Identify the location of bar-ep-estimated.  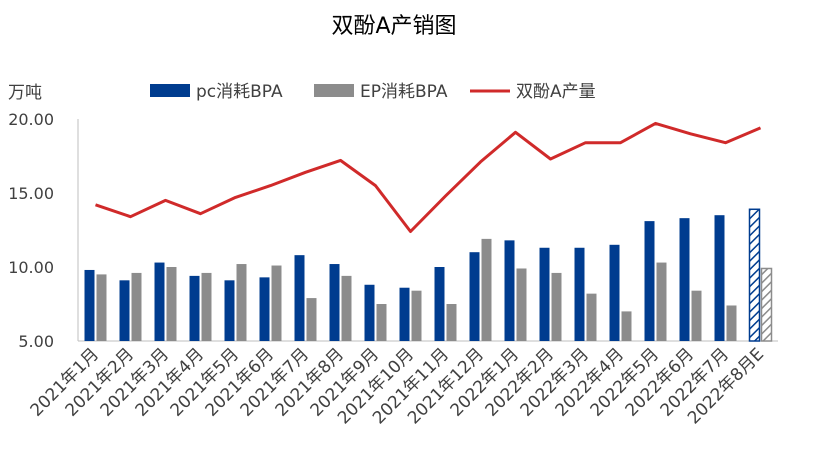
(766, 304).